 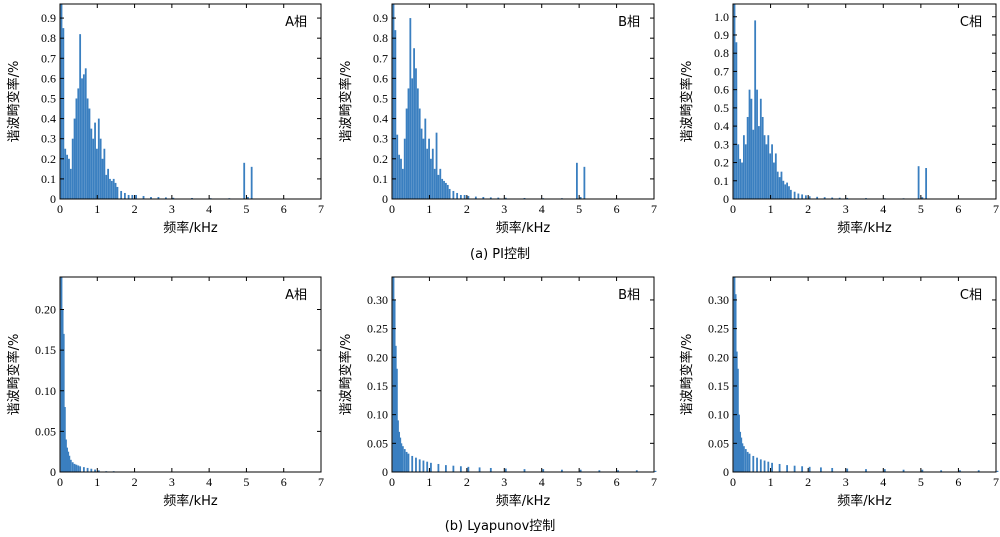 What do you see at coordinates (48, 159) in the screenshot?
I see `y-tick-label: 0.2` at bounding box center [48, 159].